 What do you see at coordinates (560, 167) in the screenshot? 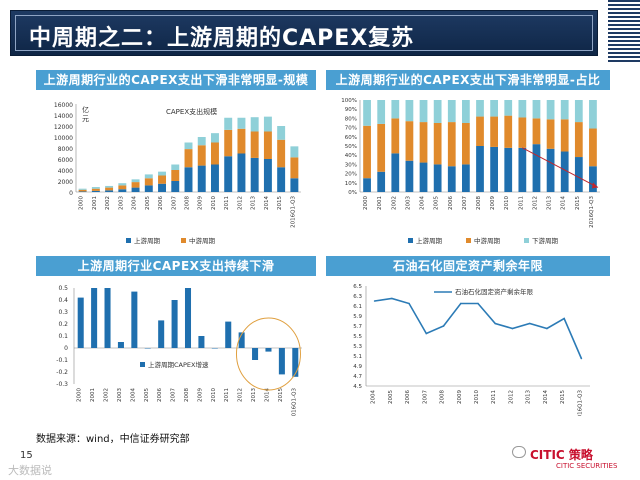
I see `trend-arrow-line` at bounding box center [560, 167].